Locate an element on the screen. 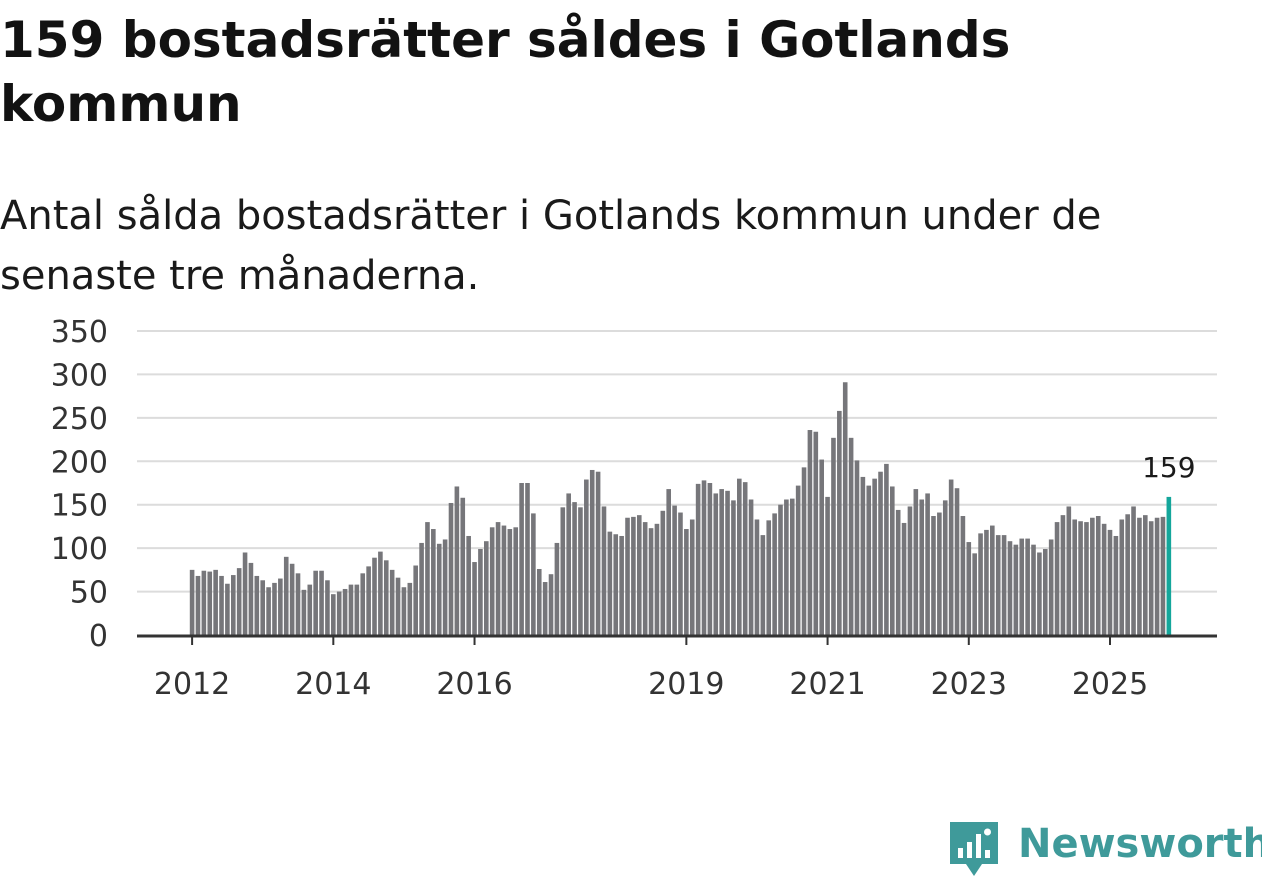 Image resolution: width=1262 pixels, height=880 pixels. newsworthy-logo: Newsworthy is located at coordinates (1105, 847).